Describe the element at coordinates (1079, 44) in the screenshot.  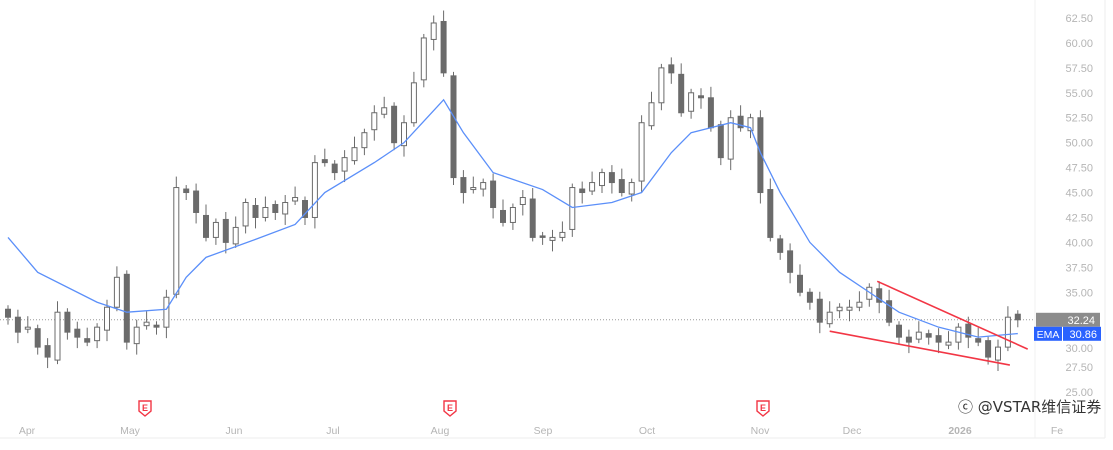
I see `y-tick-label: 60.00` at that location.